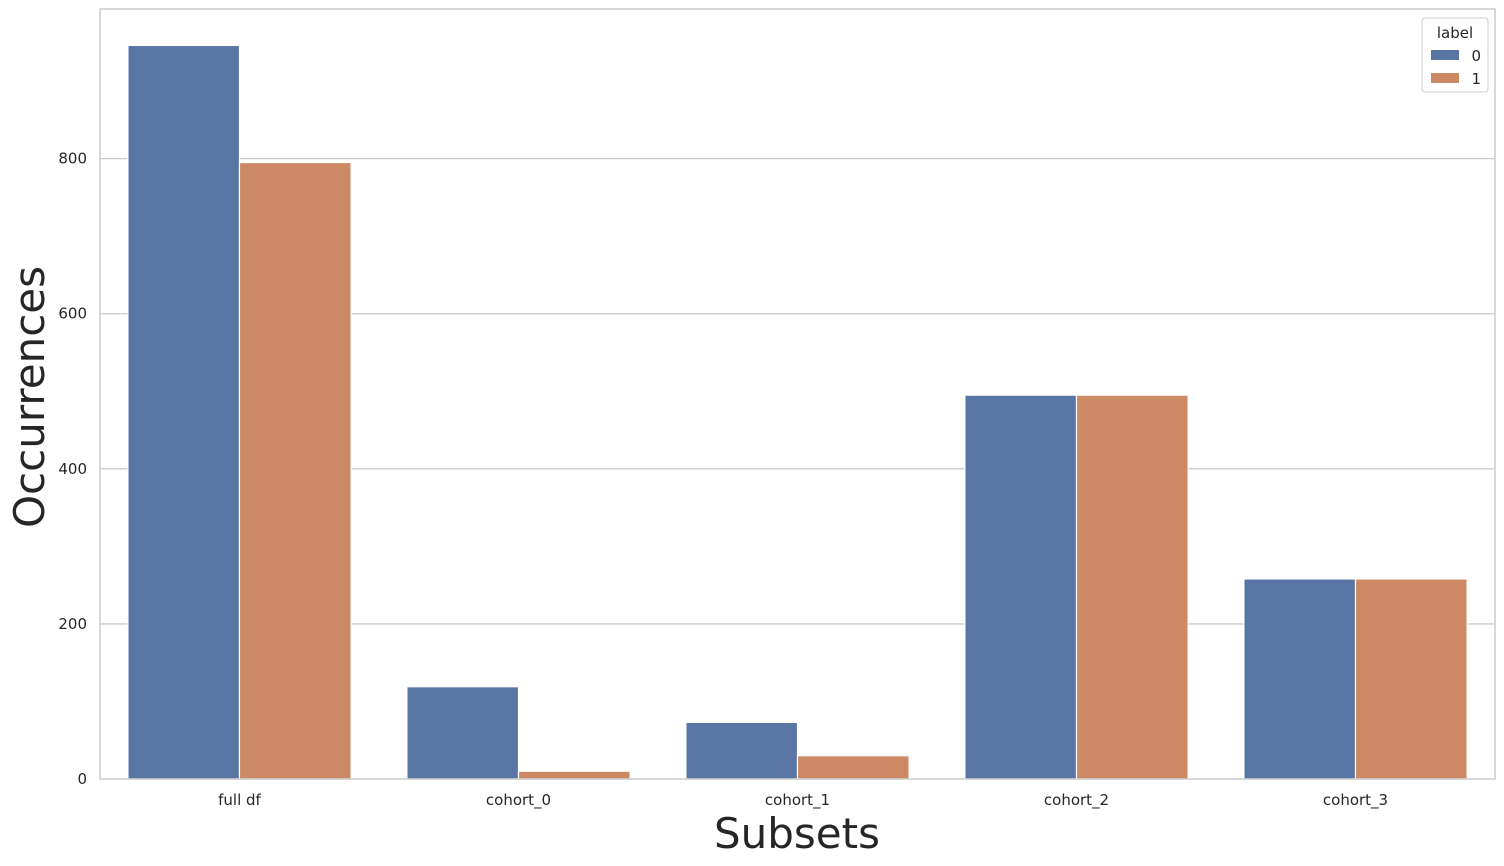  I want to click on legend-entry-label: 1, so click(1476, 79).